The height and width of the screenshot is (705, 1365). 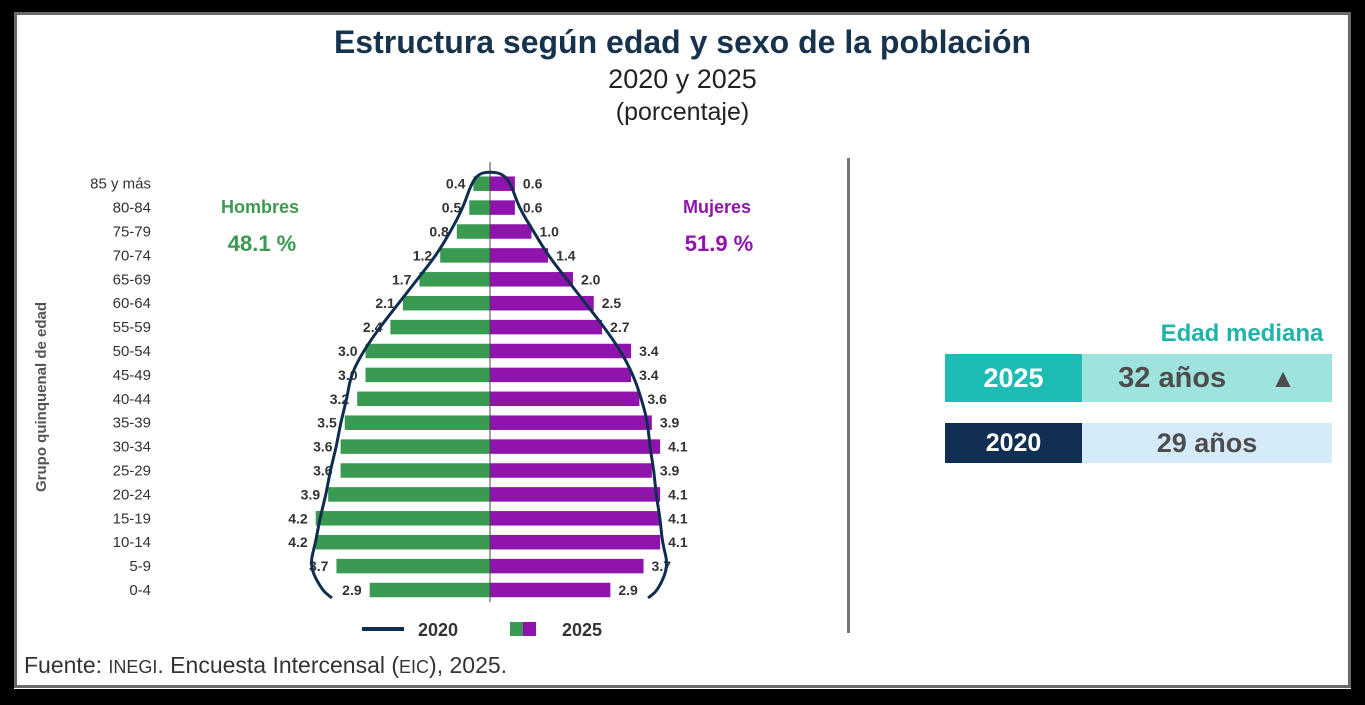 What do you see at coordinates (278, 665) in the screenshot?
I see `source-mid: . Encuesta Intercensal (` at bounding box center [278, 665].